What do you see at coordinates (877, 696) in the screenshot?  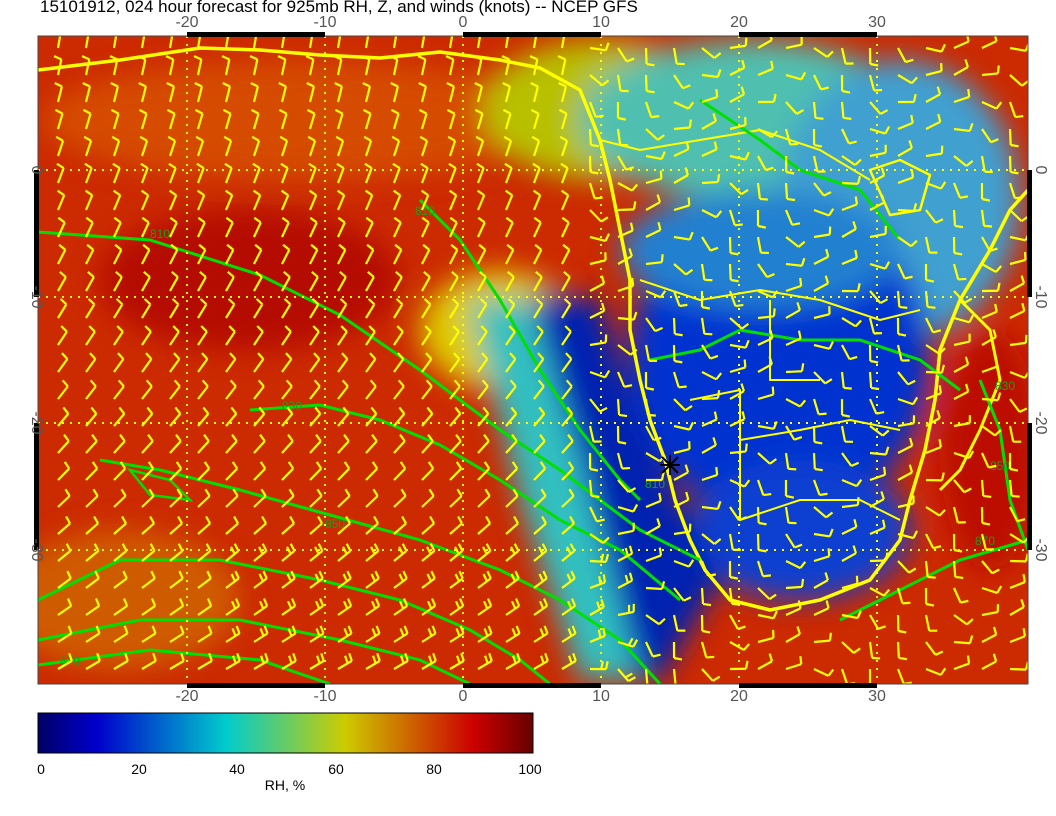 I see `lon-tick: 30` at bounding box center [877, 696].